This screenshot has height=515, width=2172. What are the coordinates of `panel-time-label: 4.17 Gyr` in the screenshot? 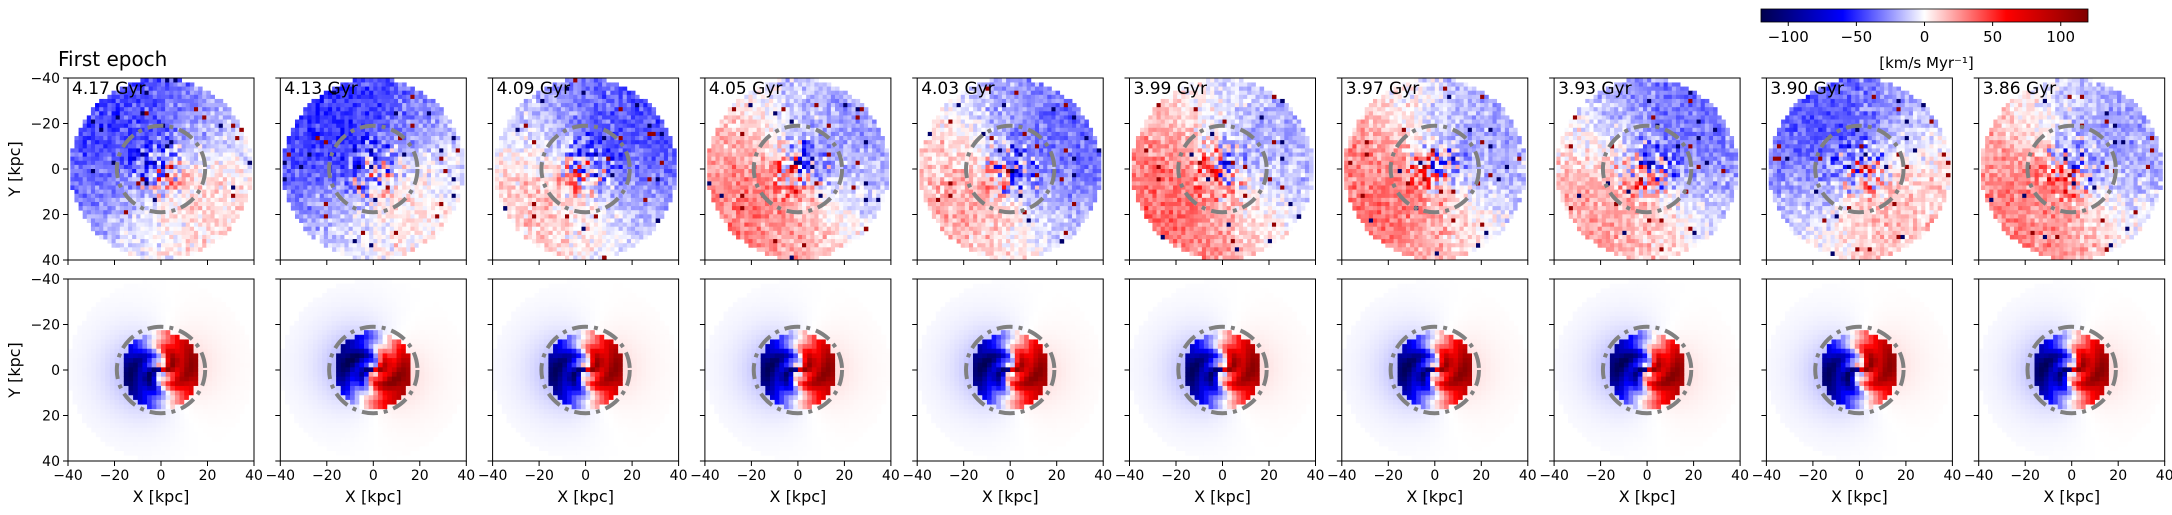 It's located at (108, 89).